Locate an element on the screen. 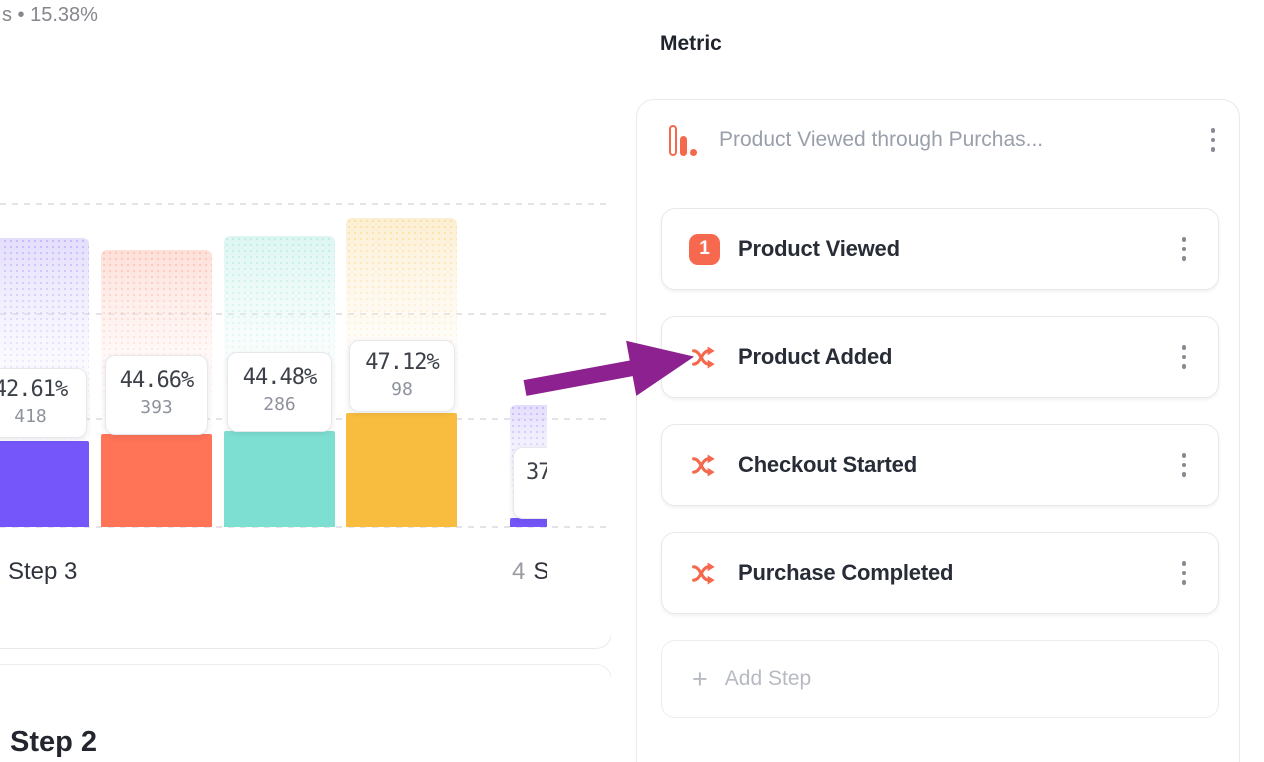 The image size is (1264, 762). funnel-bar-step3-segment1 is located at coordinates (44, 382).